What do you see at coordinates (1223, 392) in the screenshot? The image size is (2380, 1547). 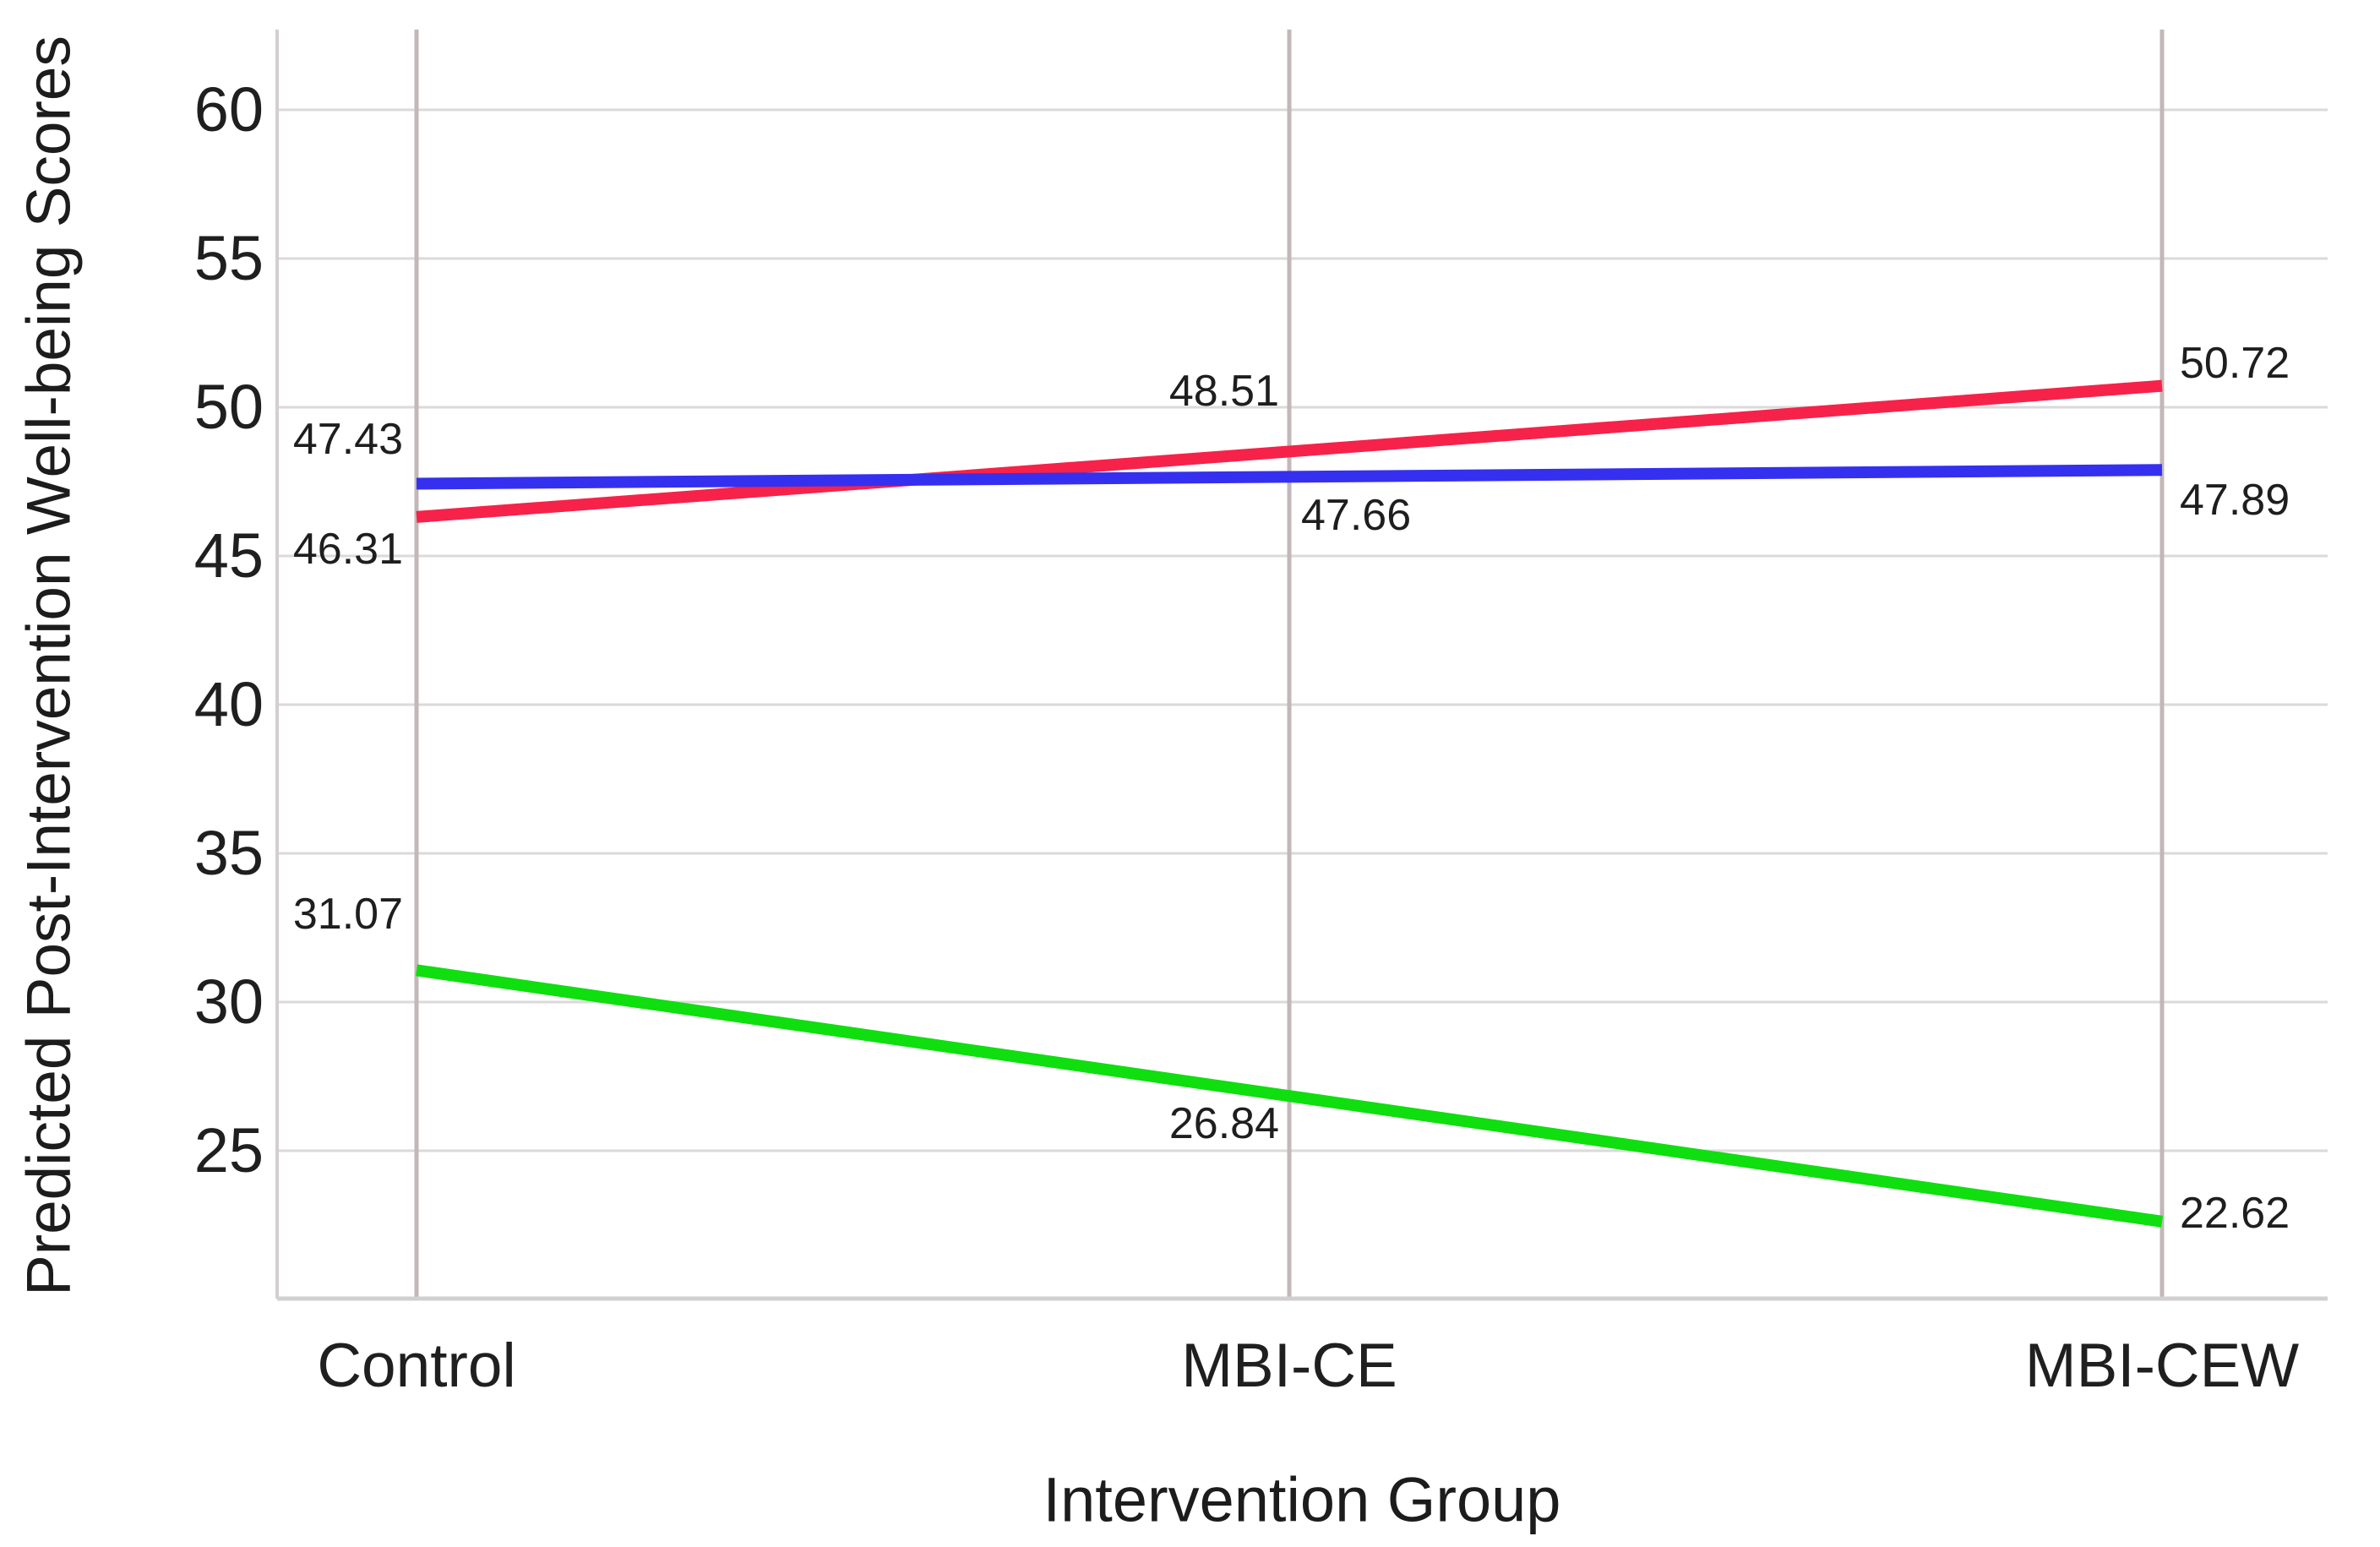 I see `data-label-red-rising-series-MBI-CE: 48.51` at bounding box center [1223, 392].